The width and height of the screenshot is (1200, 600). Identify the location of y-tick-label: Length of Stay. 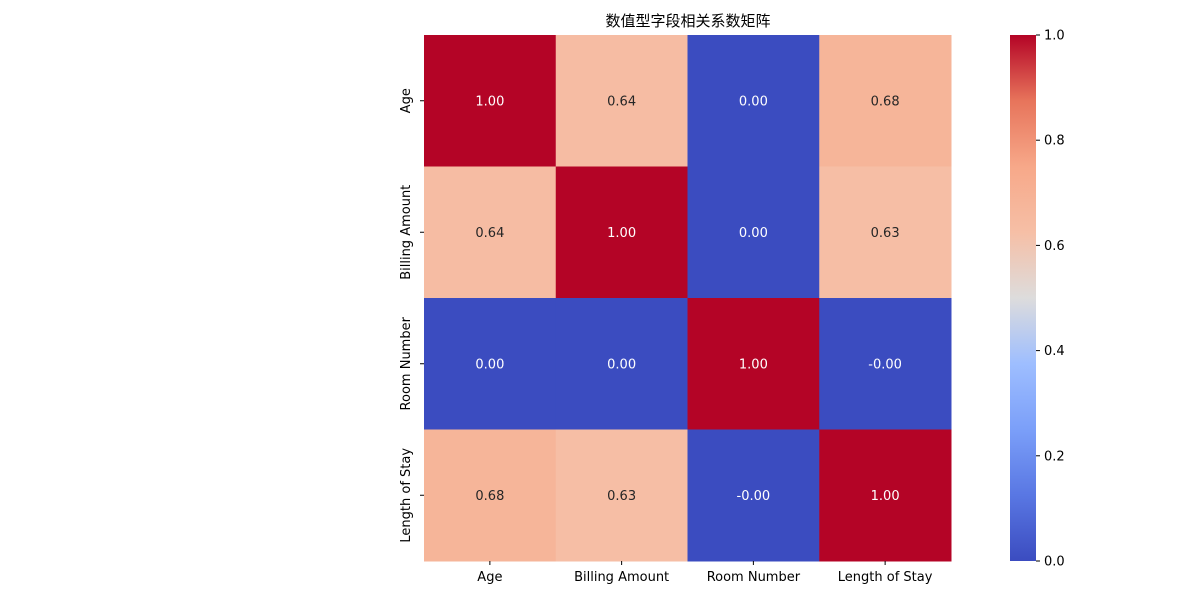
(406, 495).